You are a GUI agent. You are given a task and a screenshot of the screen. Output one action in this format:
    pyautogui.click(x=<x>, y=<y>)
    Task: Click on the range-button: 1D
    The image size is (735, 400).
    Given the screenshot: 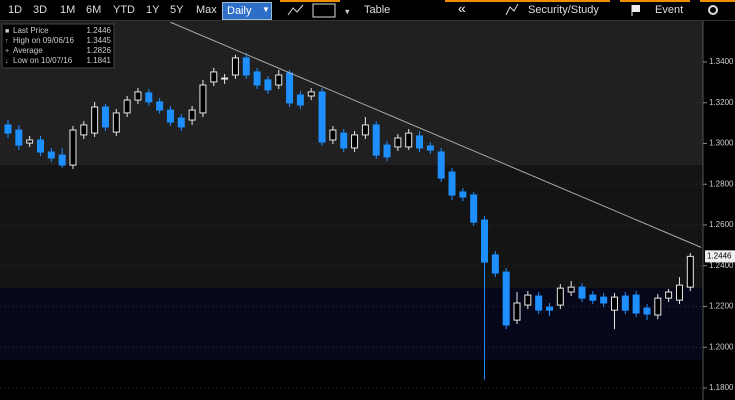 What is the action you would take?
    pyautogui.click(x=15, y=10)
    